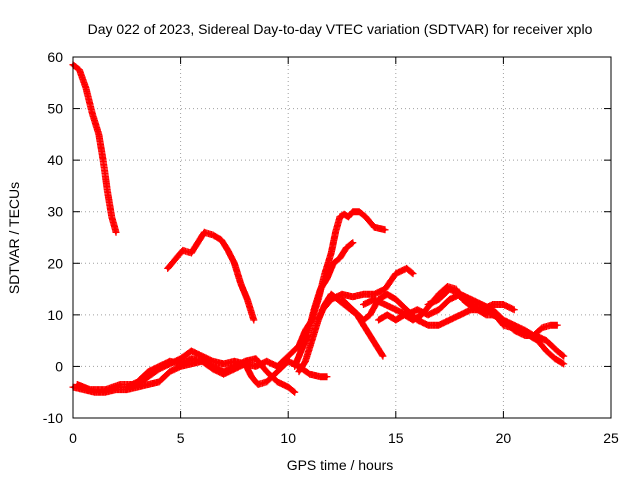  I want to click on x-tick-label: 10, so click(288, 438).